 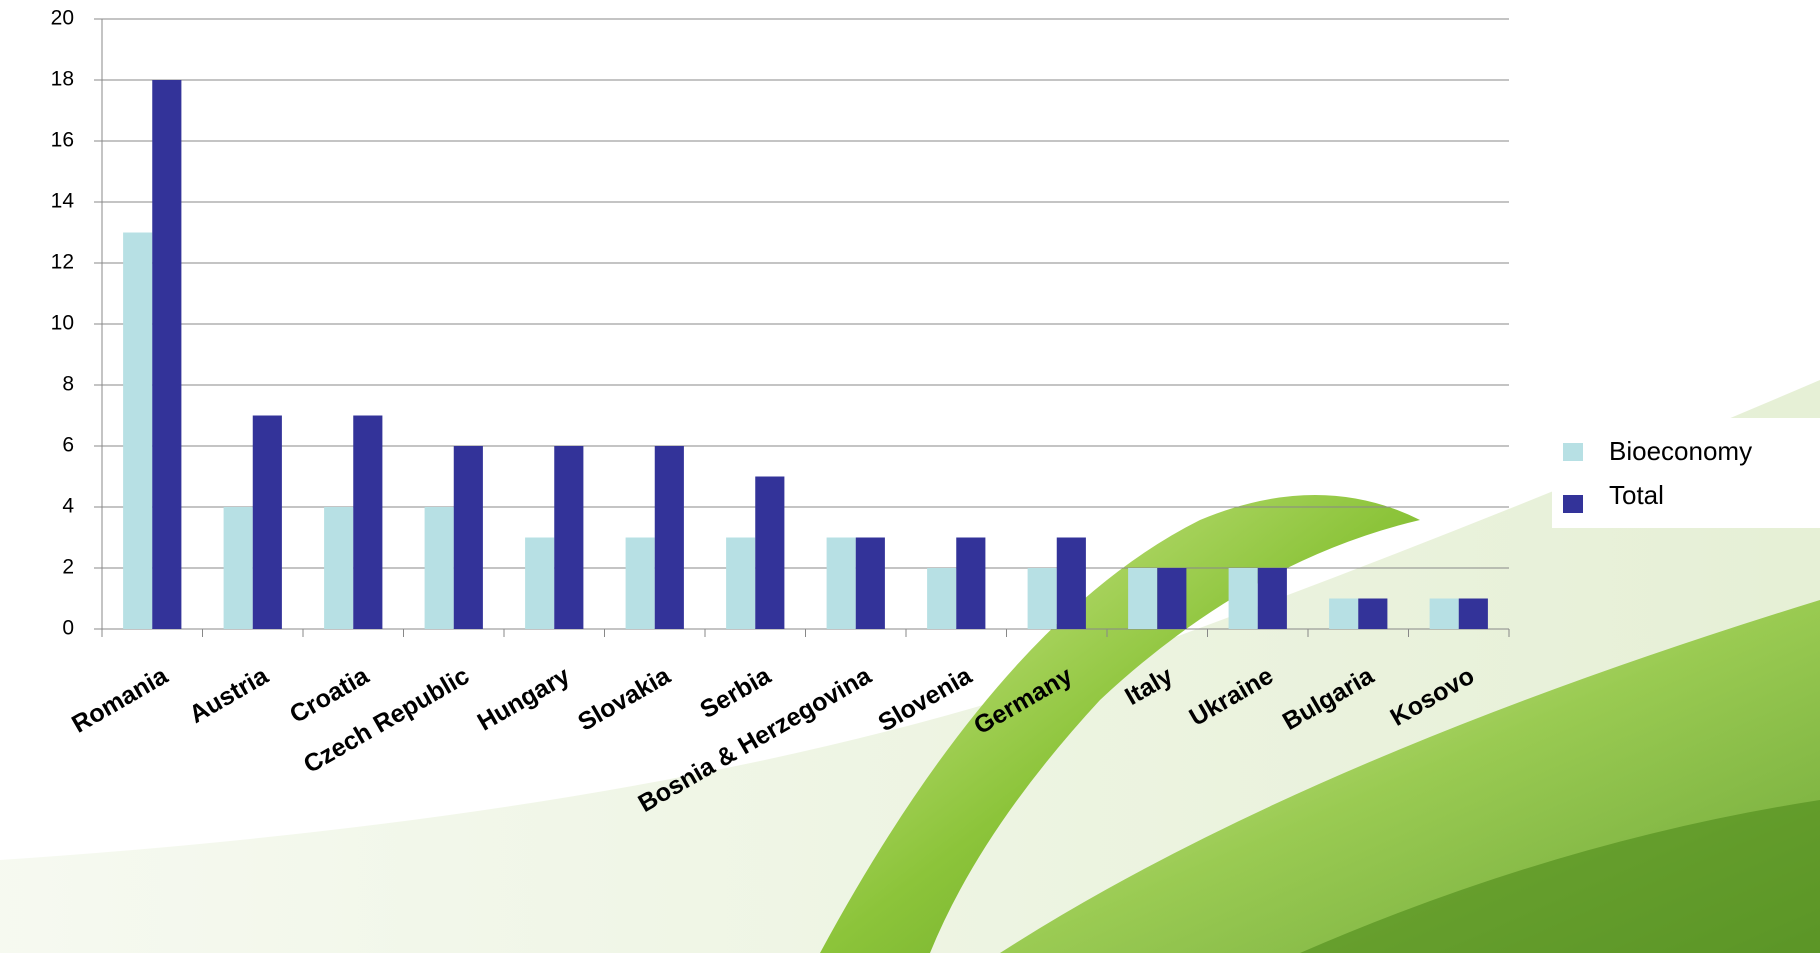 I want to click on x-tick-label: Romania, so click(x=120, y=700).